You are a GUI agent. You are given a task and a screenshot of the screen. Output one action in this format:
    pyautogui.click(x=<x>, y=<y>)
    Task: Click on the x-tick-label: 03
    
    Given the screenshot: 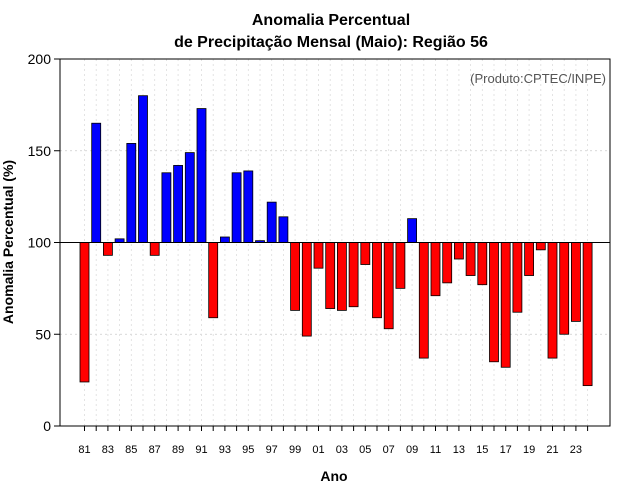 What is the action you would take?
    pyautogui.click(x=342, y=450)
    